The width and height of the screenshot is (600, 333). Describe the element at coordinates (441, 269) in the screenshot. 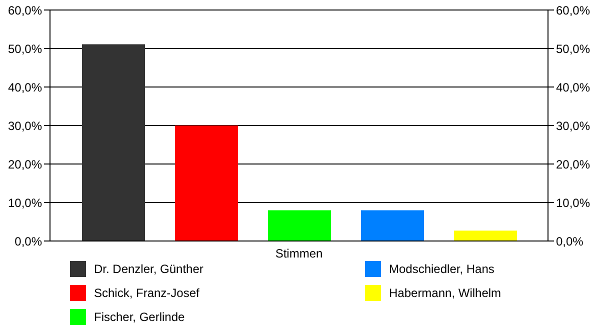

I see `legend-label: Modschiedler, Hans` at that location.